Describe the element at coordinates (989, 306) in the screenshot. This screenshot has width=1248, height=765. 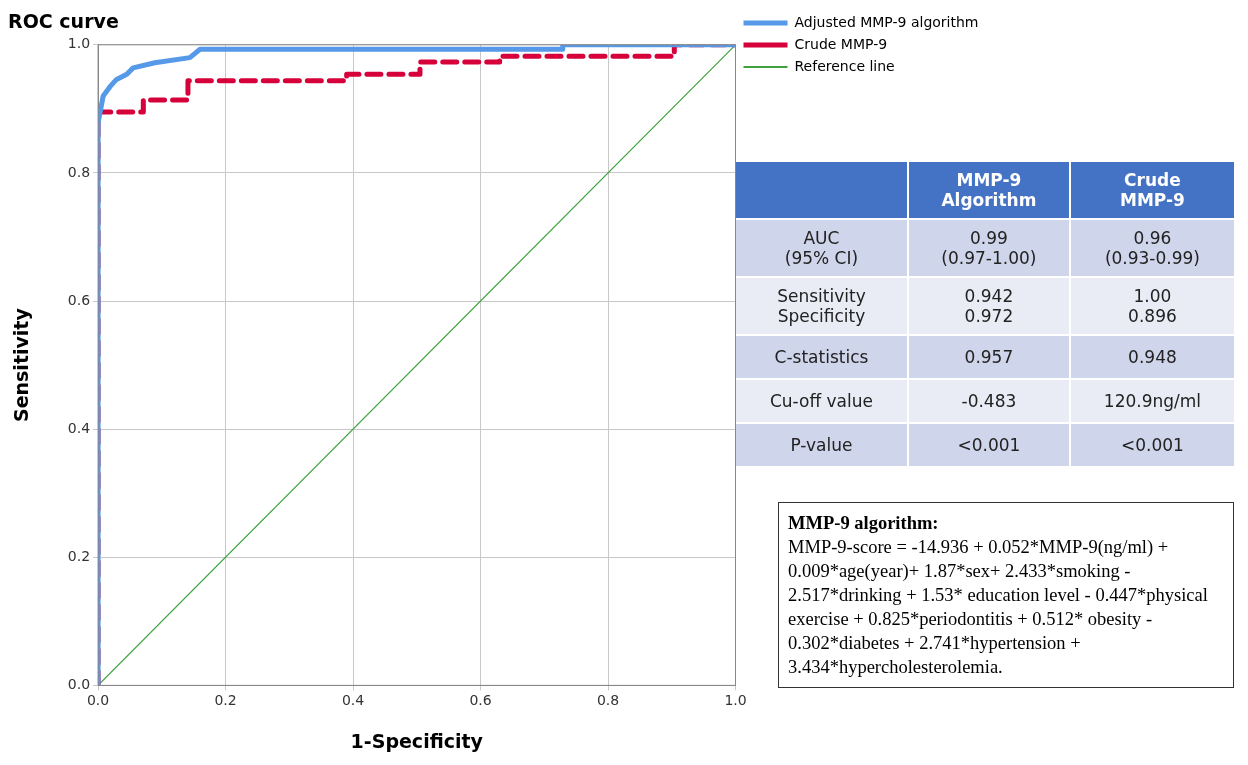
I see `text: 0.942 0.972` at that location.